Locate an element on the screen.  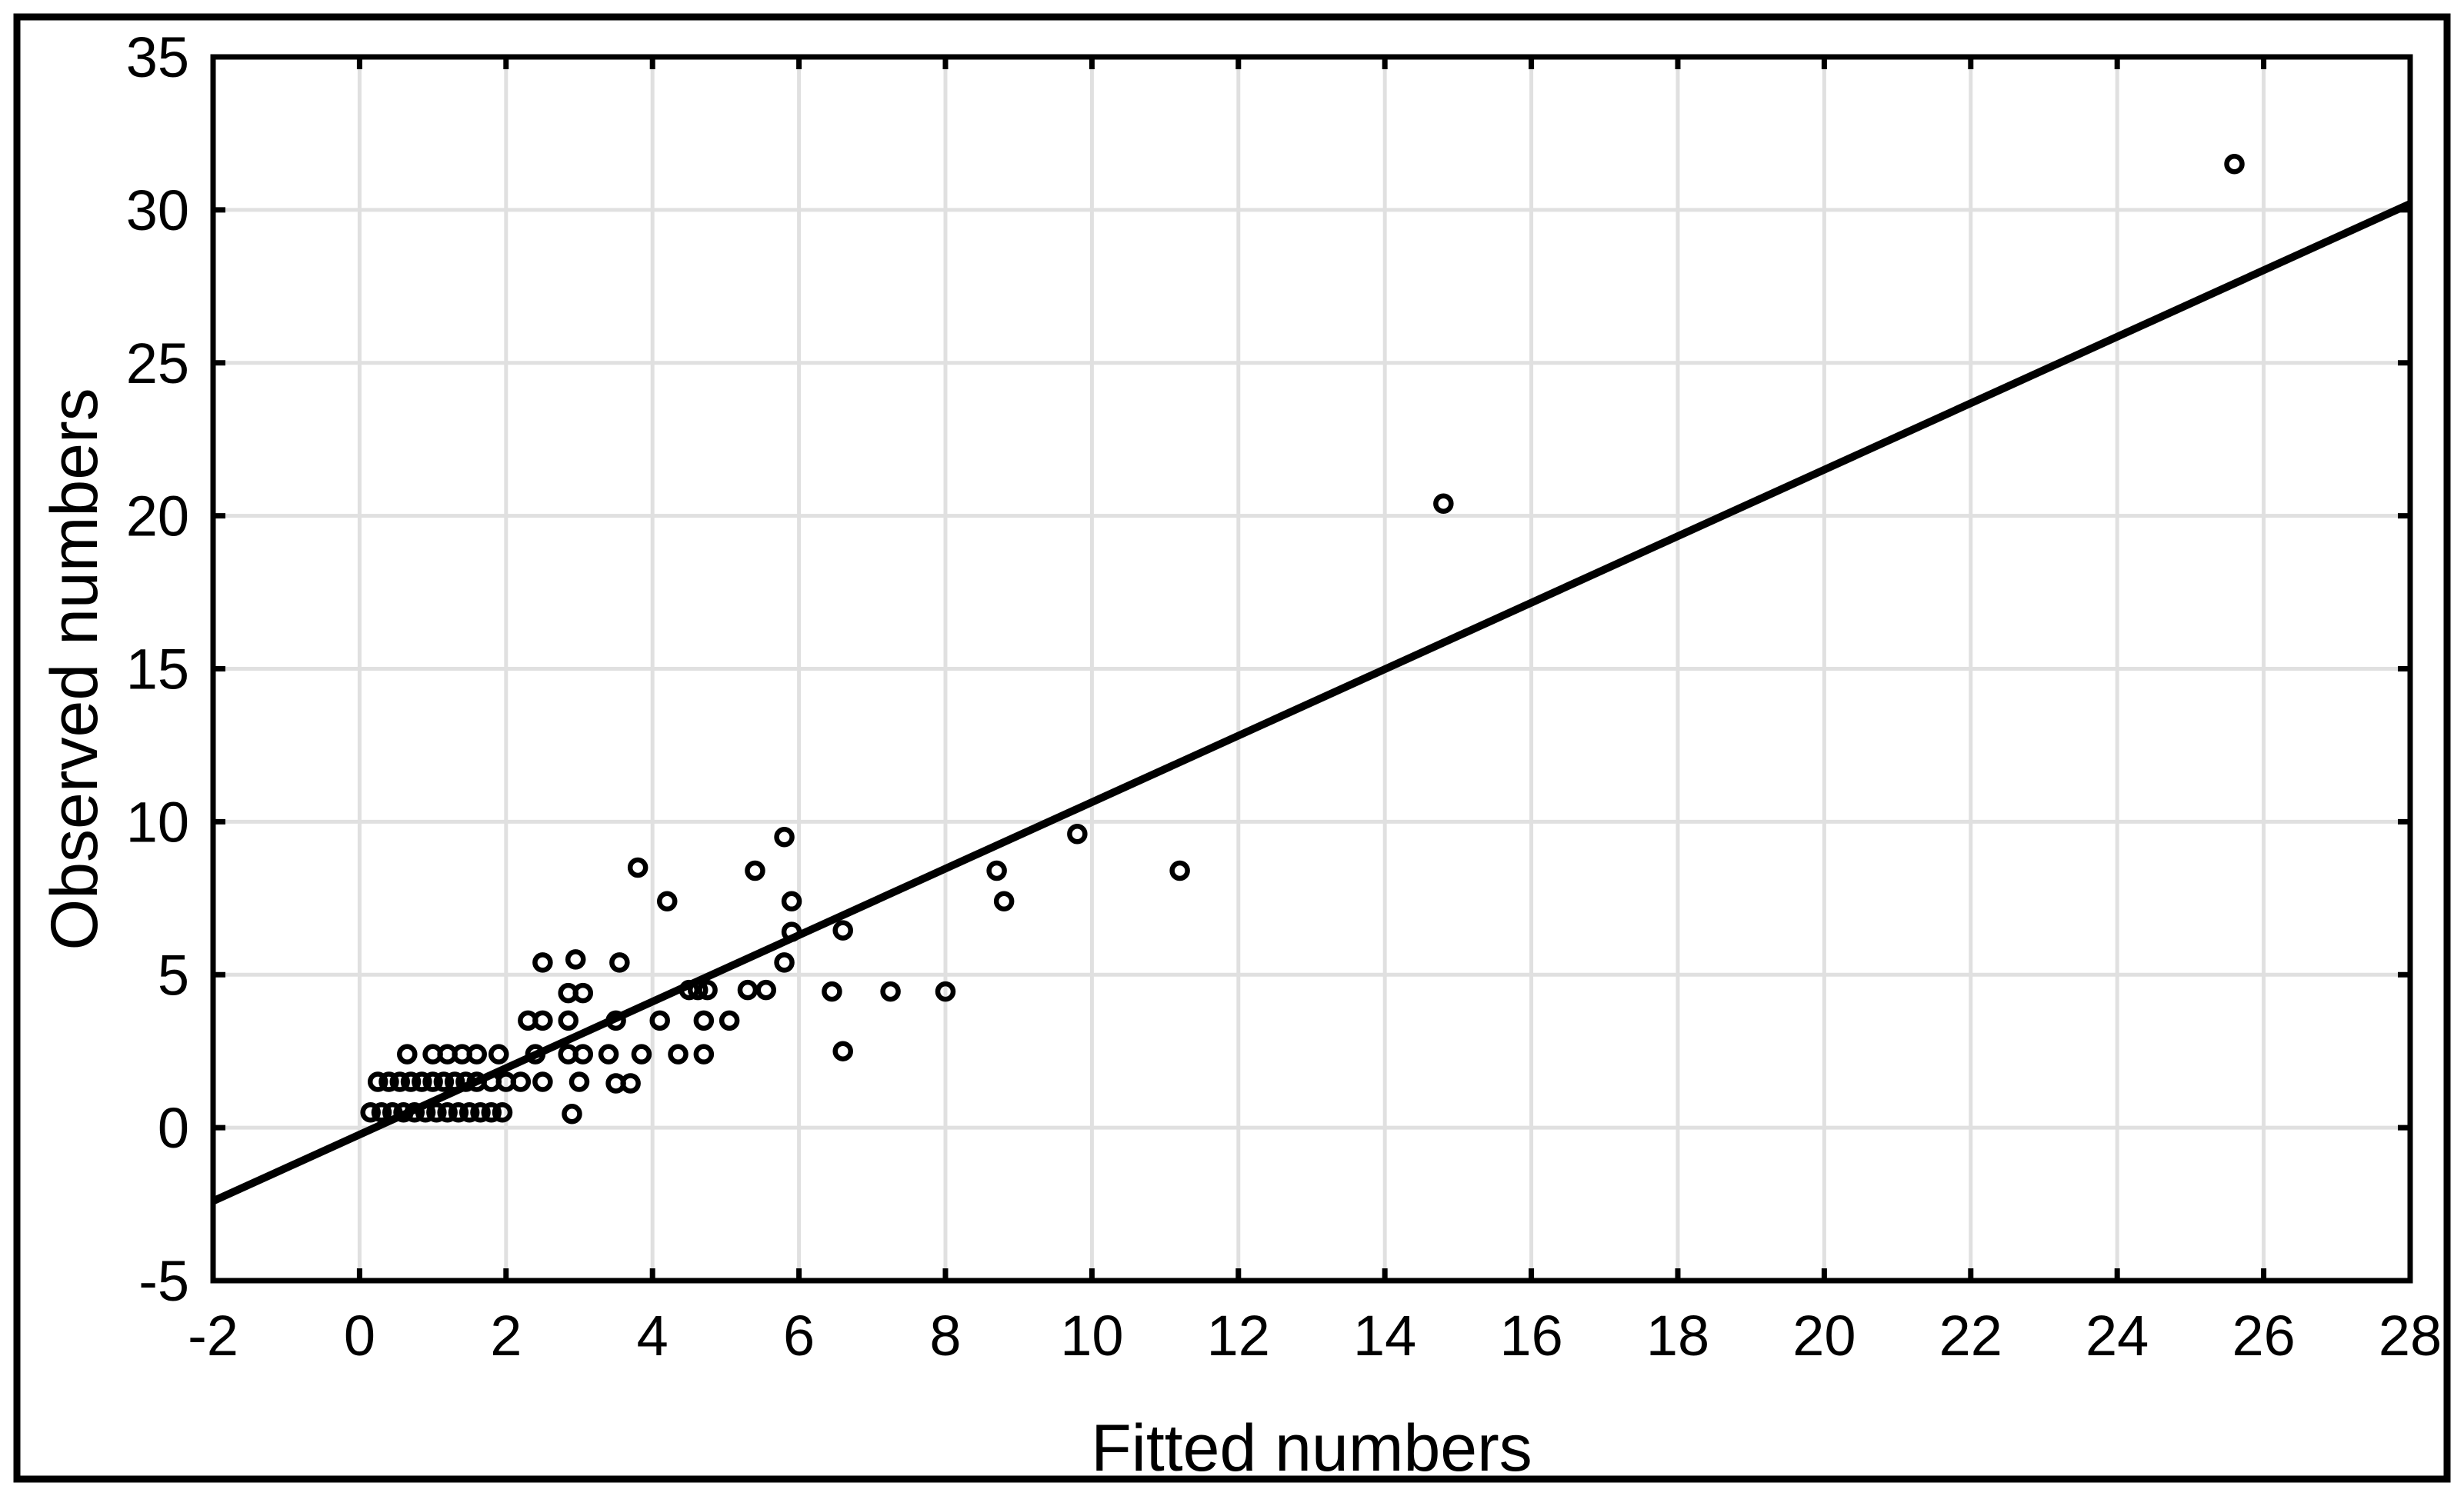
x-tick-label: 26 is located at coordinates (2263, 1336).